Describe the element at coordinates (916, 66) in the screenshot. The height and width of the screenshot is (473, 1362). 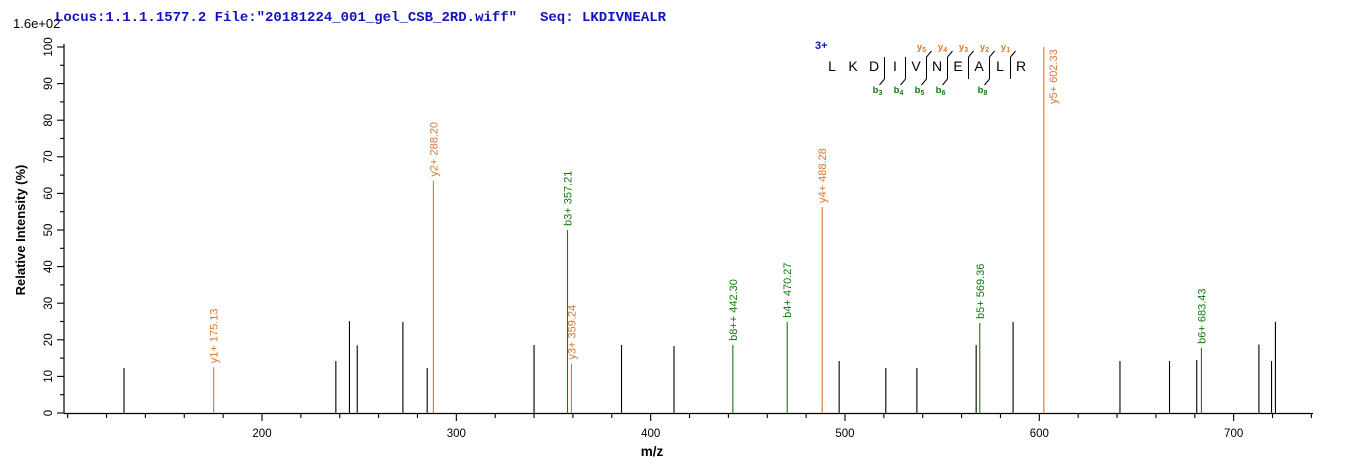
I see `residue-letter: V` at that location.